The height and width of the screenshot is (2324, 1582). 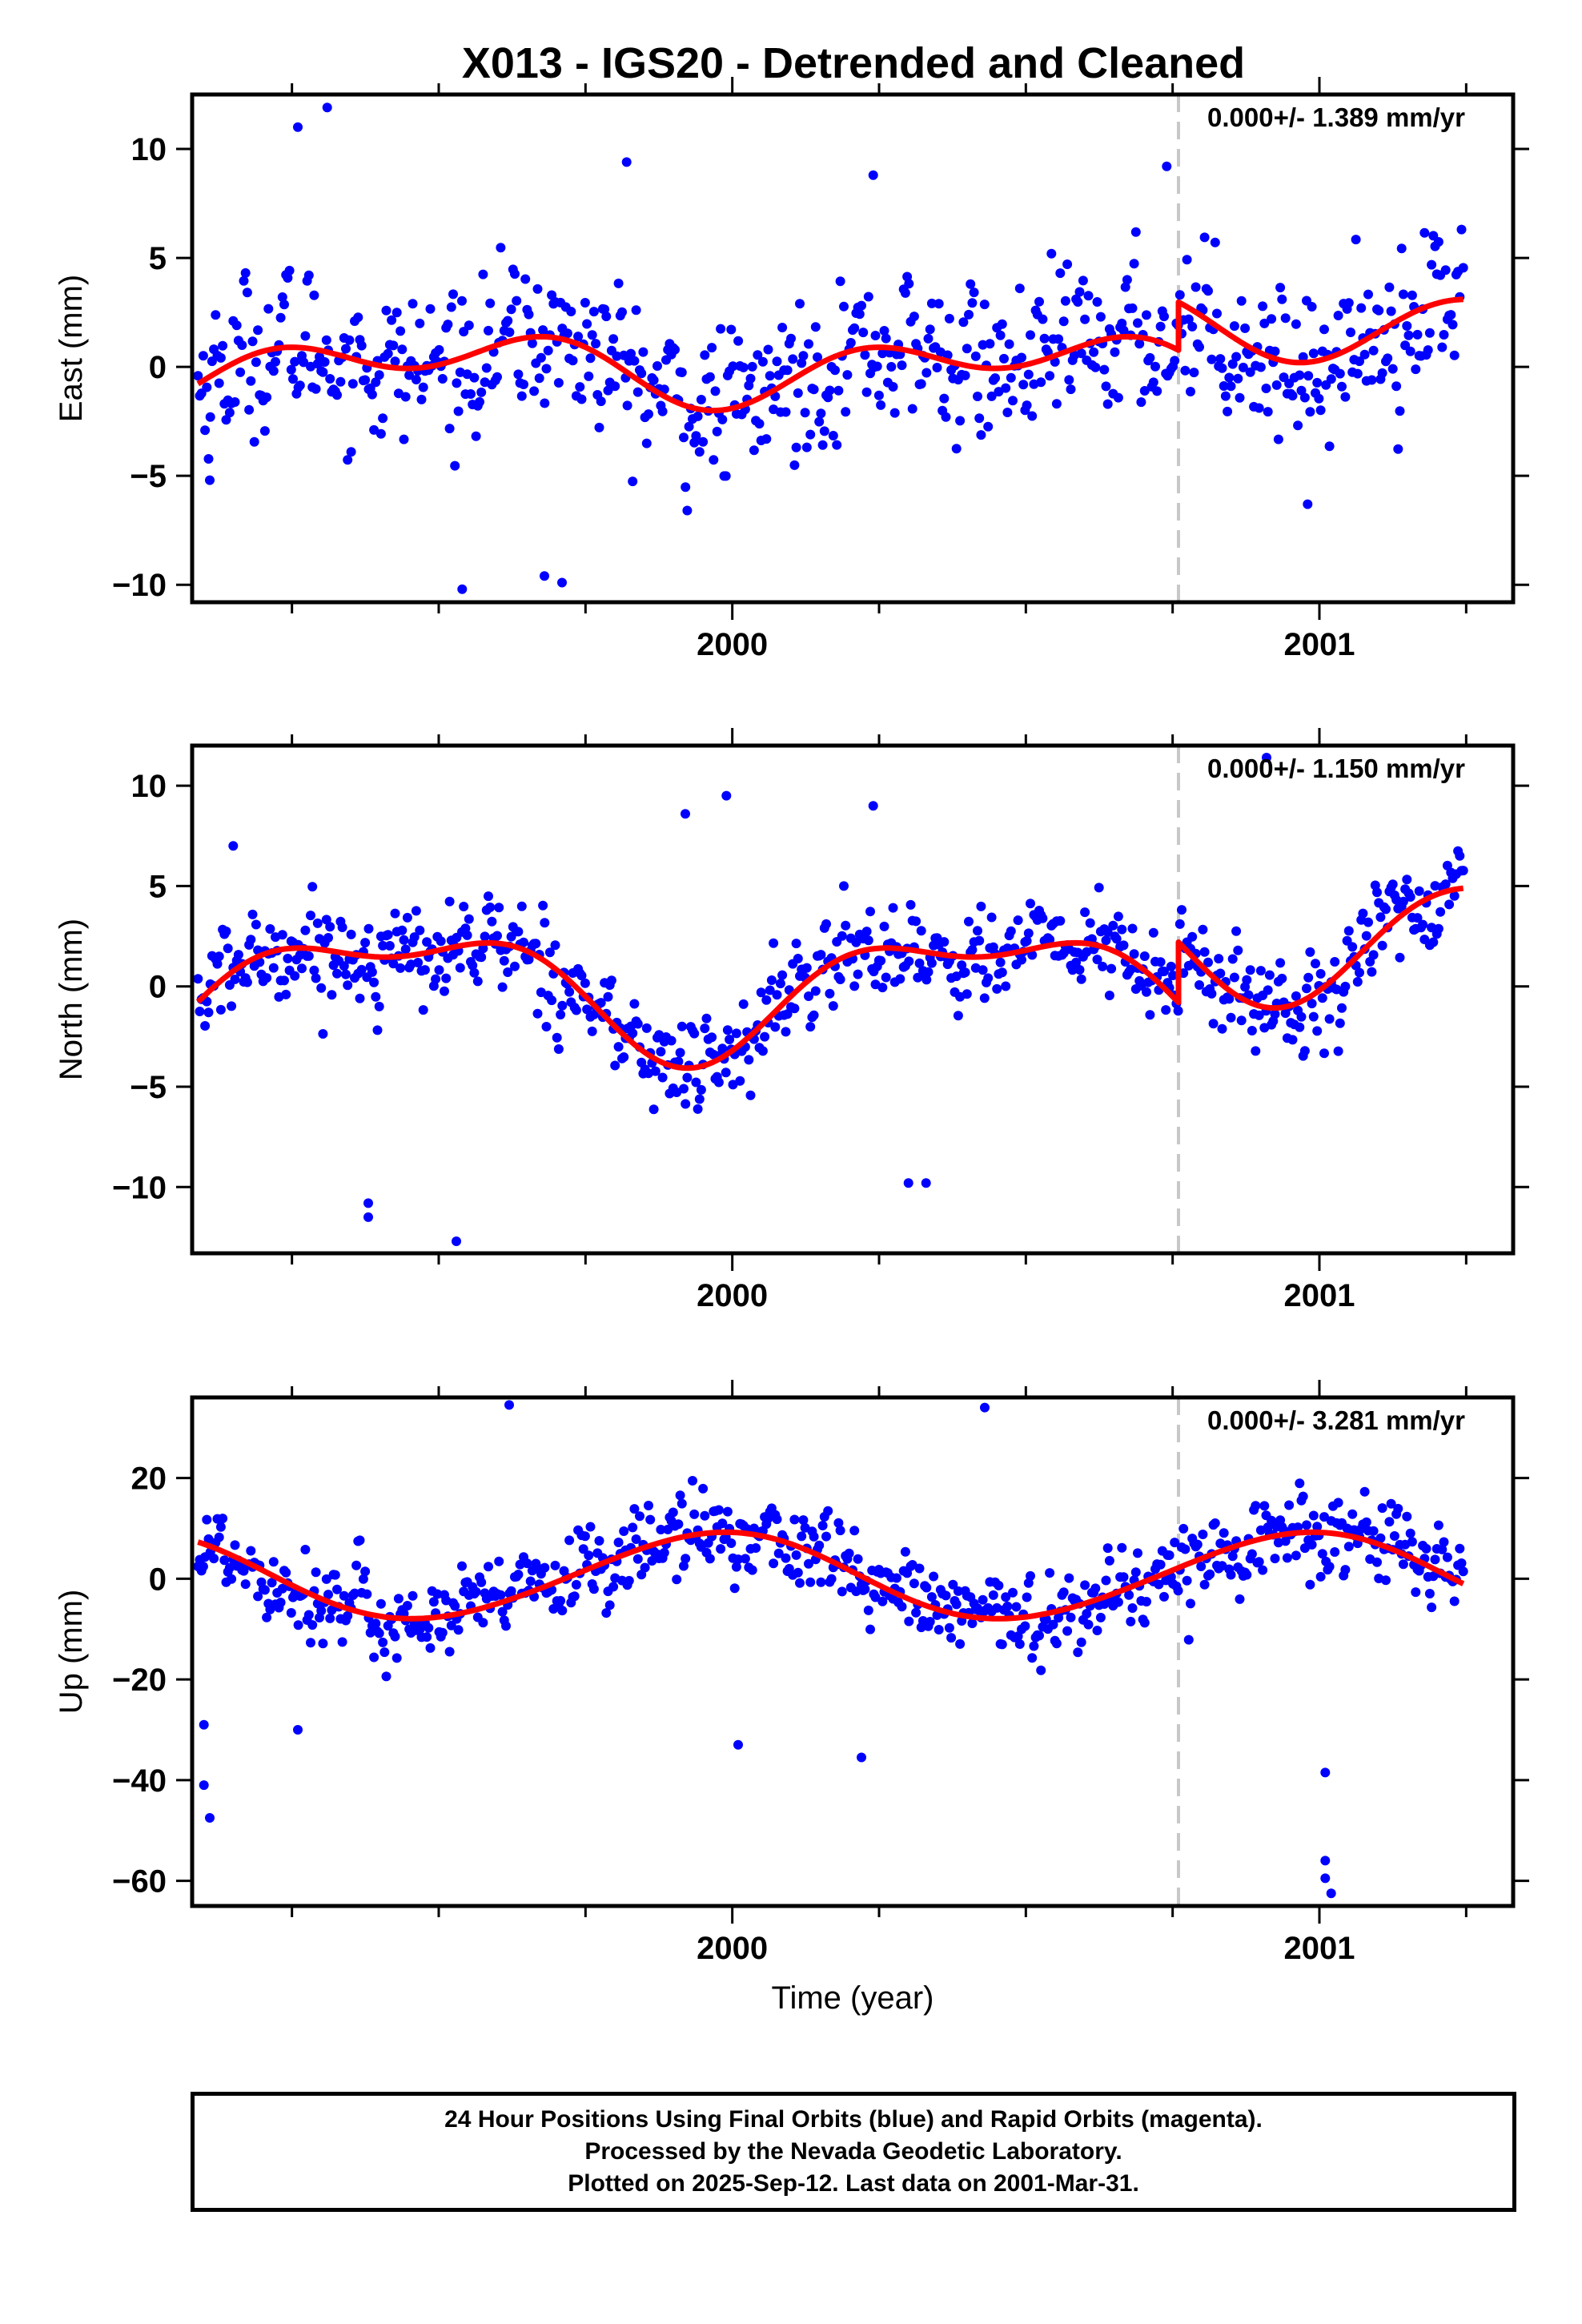 What do you see at coordinates (853, 1998) in the screenshot?
I see `x-axis-label: Time (year)` at bounding box center [853, 1998].